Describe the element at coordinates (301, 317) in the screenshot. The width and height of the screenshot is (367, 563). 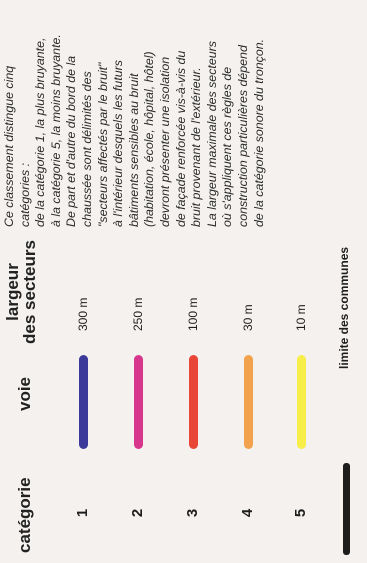
I see `sector-width-value: 10 m` at that location.